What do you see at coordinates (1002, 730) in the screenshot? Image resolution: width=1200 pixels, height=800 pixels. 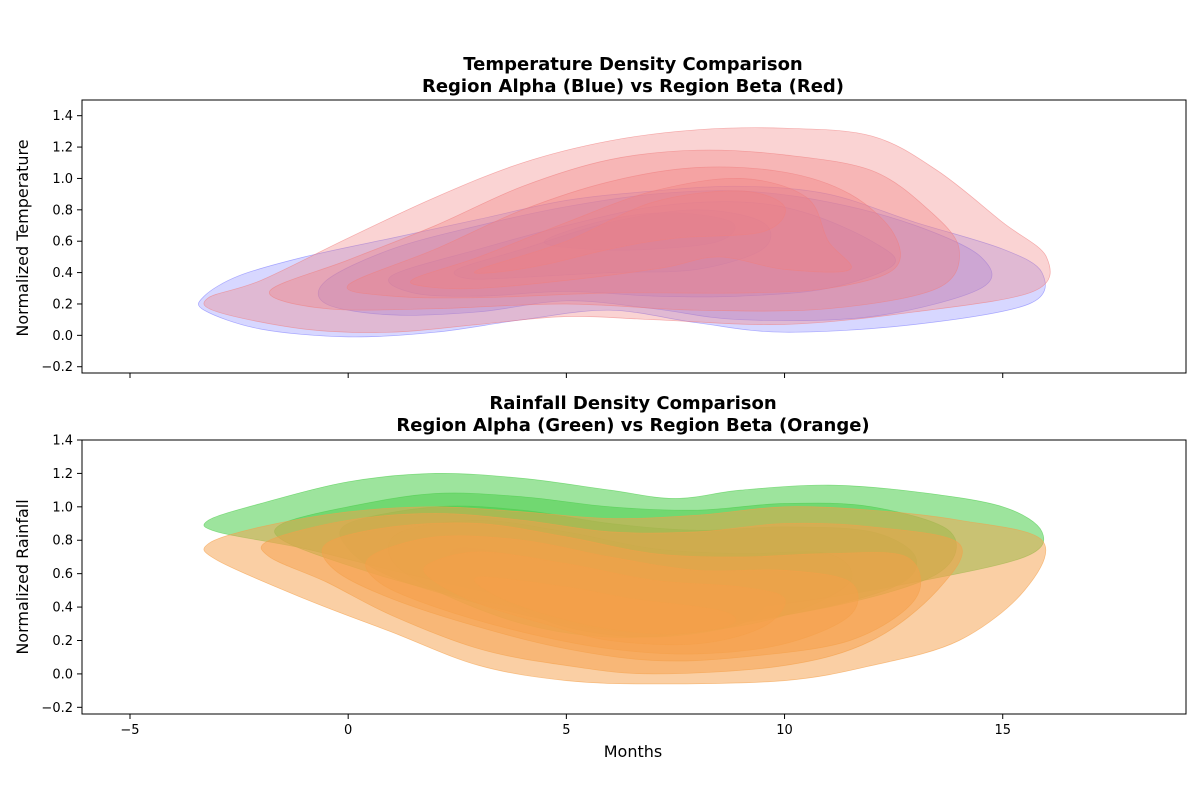 I see `x-tick-label: 15` at bounding box center [1002, 730].